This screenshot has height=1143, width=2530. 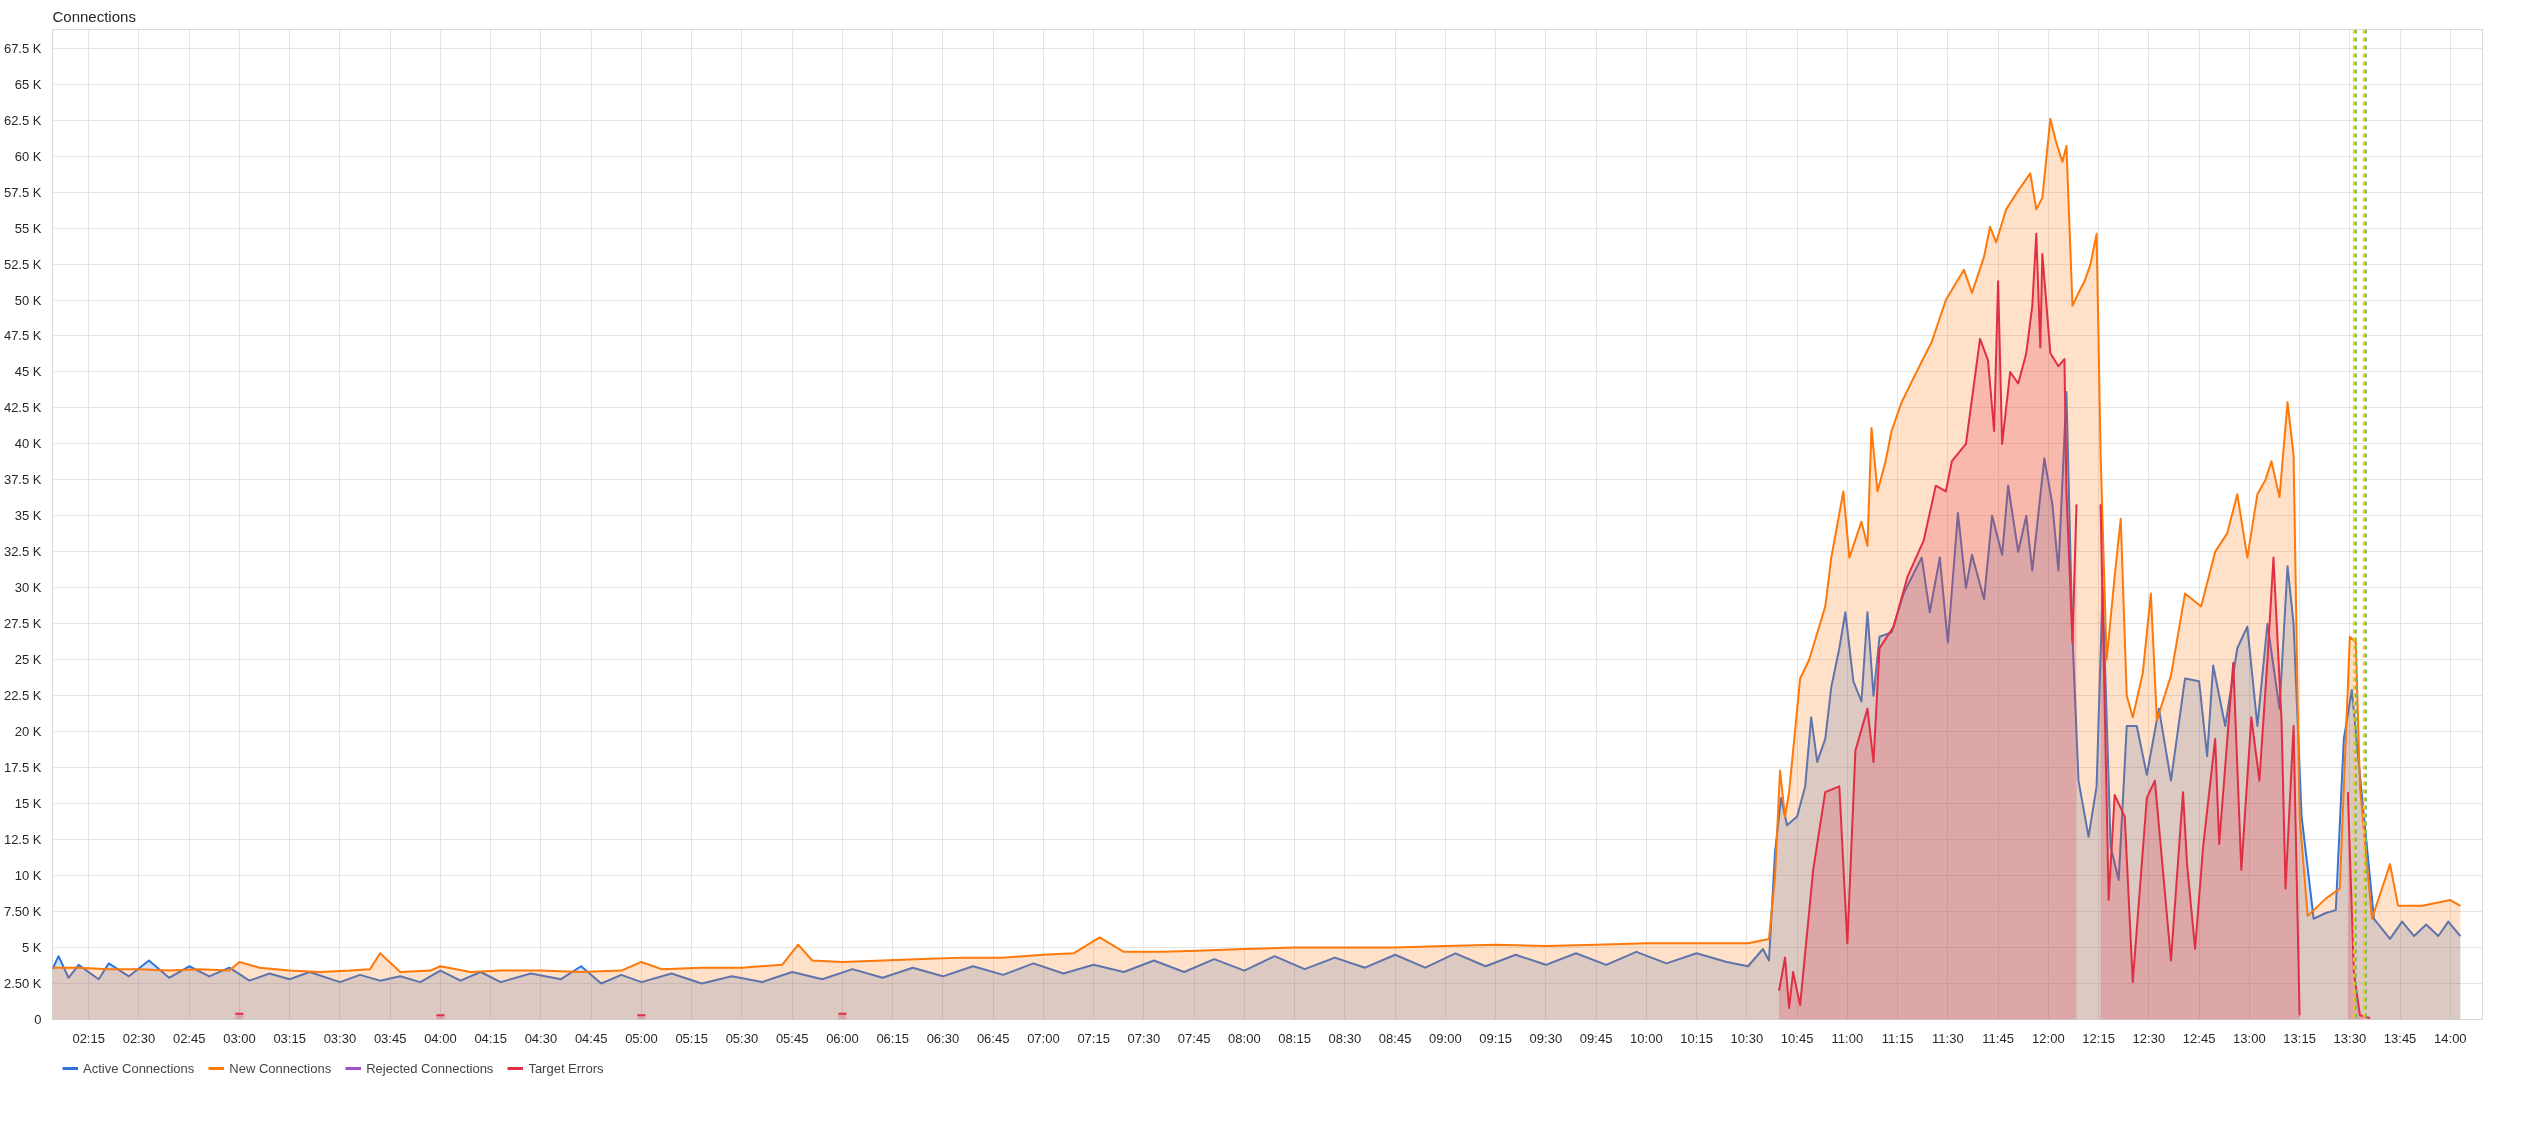 I want to click on x-tick-label: 08:15, so click(x=1294, y=1038).